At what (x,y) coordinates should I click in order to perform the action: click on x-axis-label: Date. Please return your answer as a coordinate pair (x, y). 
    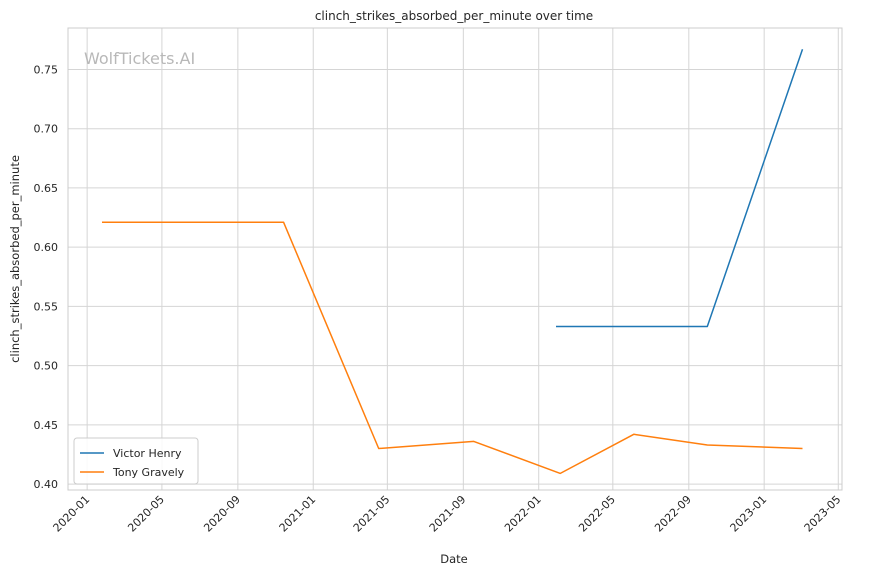
    Looking at the image, I should click on (454, 559).